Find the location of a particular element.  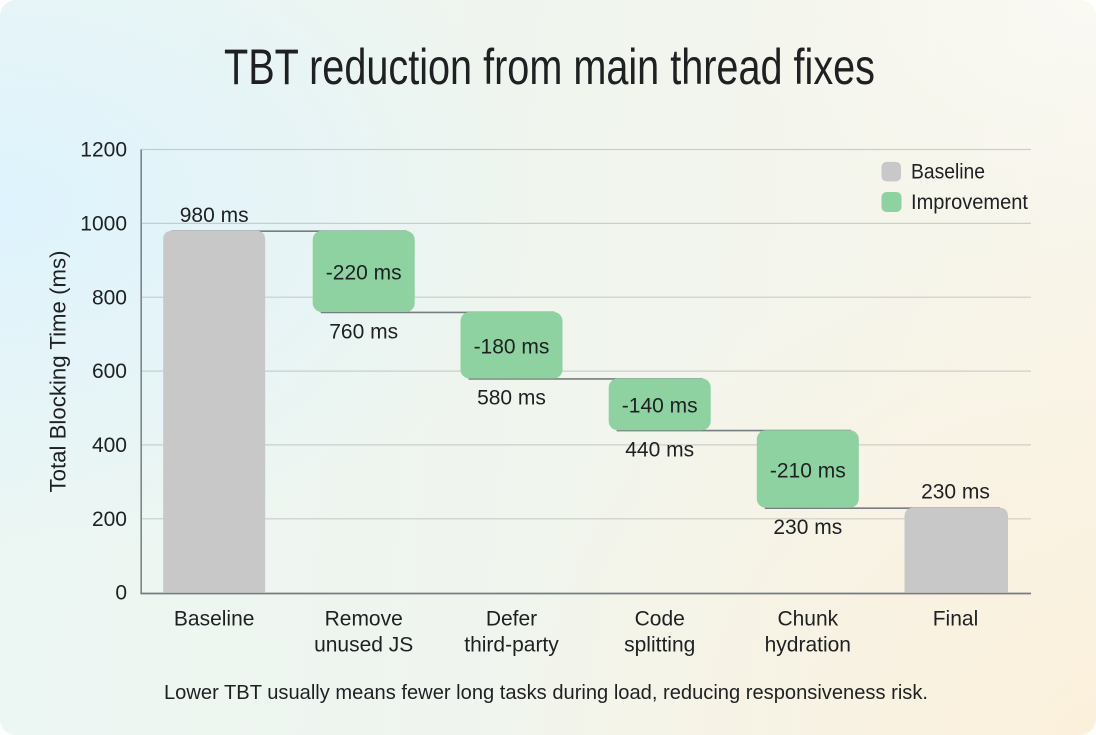

svg-text: 600 is located at coordinates (109, 371).